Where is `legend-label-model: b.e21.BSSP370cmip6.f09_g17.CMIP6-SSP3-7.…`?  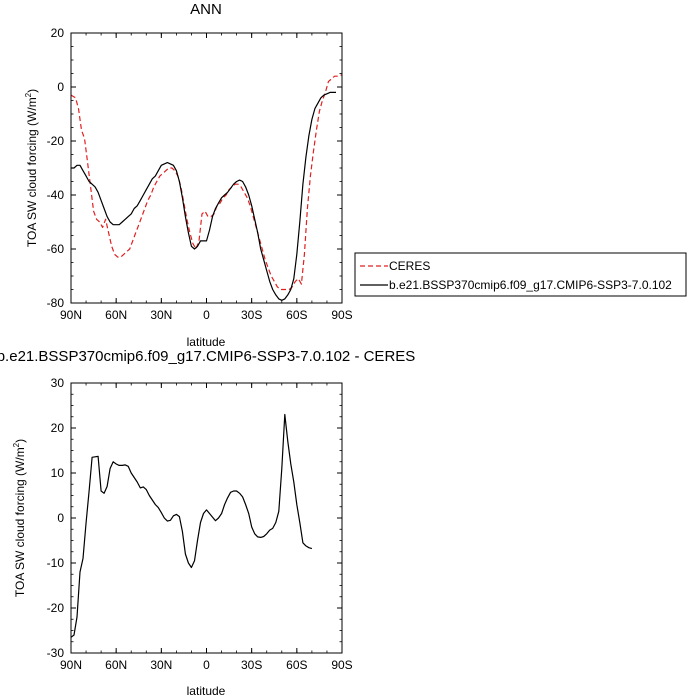 legend-label-model: b.e21.BSSP370cmip6.f09_g17.CMIP6-SSP3-7.… is located at coordinates (530, 285).